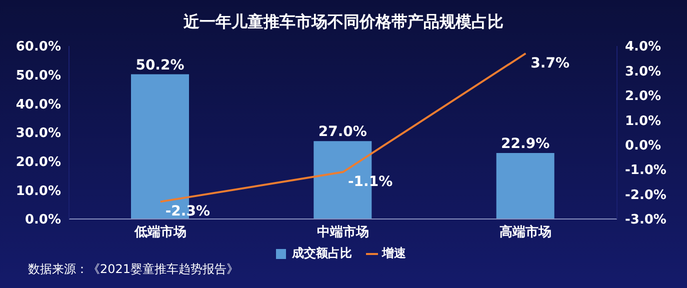  What do you see at coordinates (42, 220) in the screenshot?
I see `y-tick-label: 0.0%` at bounding box center [42, 220].